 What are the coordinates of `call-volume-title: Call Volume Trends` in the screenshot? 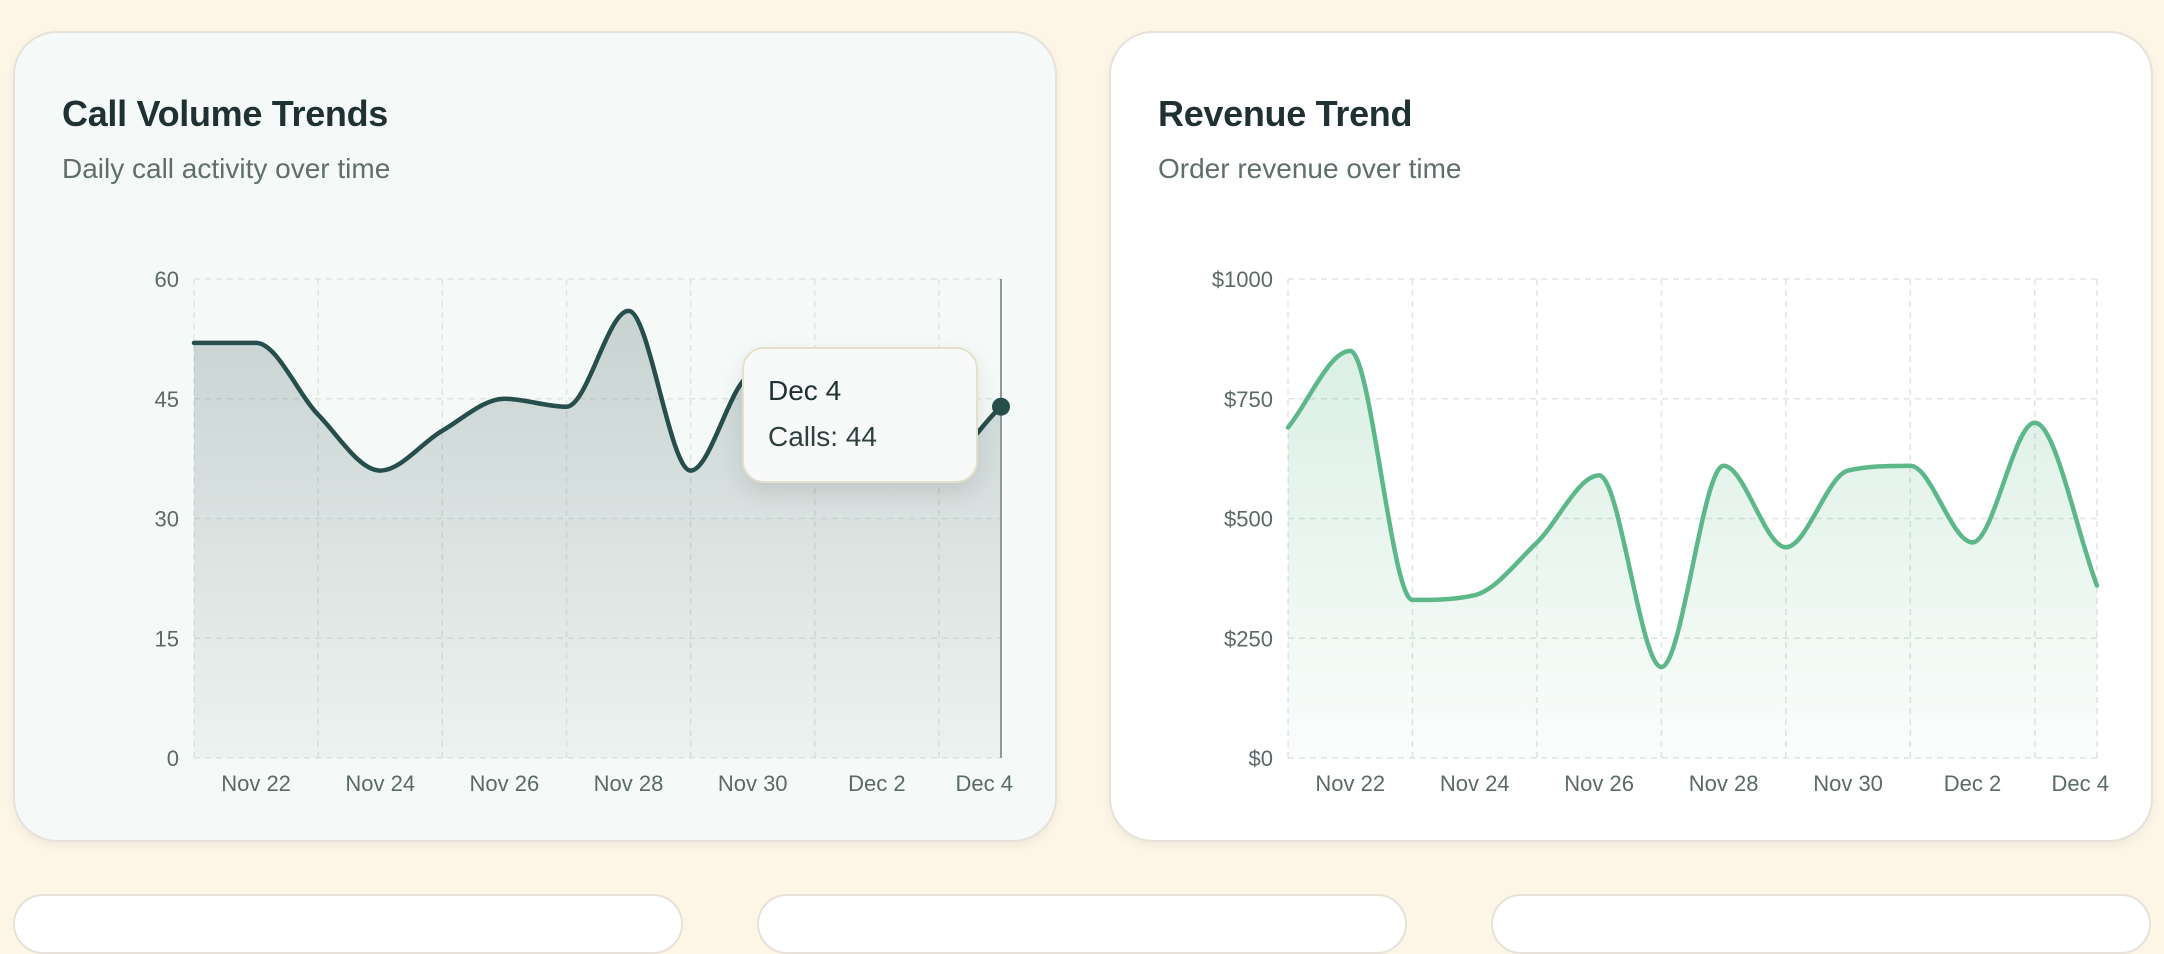 It's located at (225, 113).